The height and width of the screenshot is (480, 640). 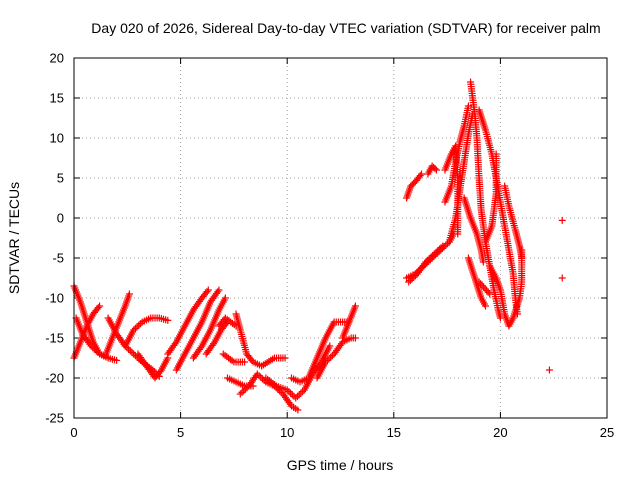 I want to click on x-tick-label: 20, so click(x=500, y=432).